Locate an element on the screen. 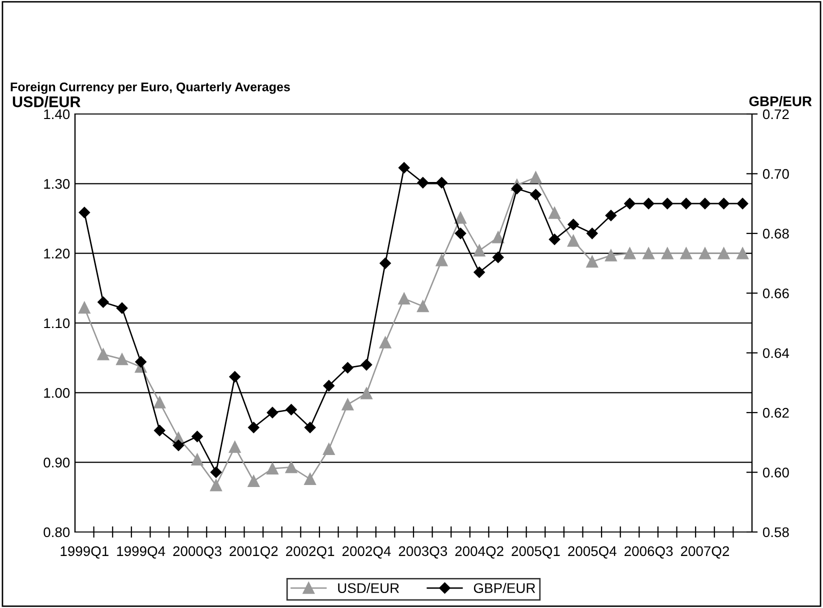 This screenshot has height=608, width=823. y-tick-label: 1.40 is located at coordinates (57, 114).